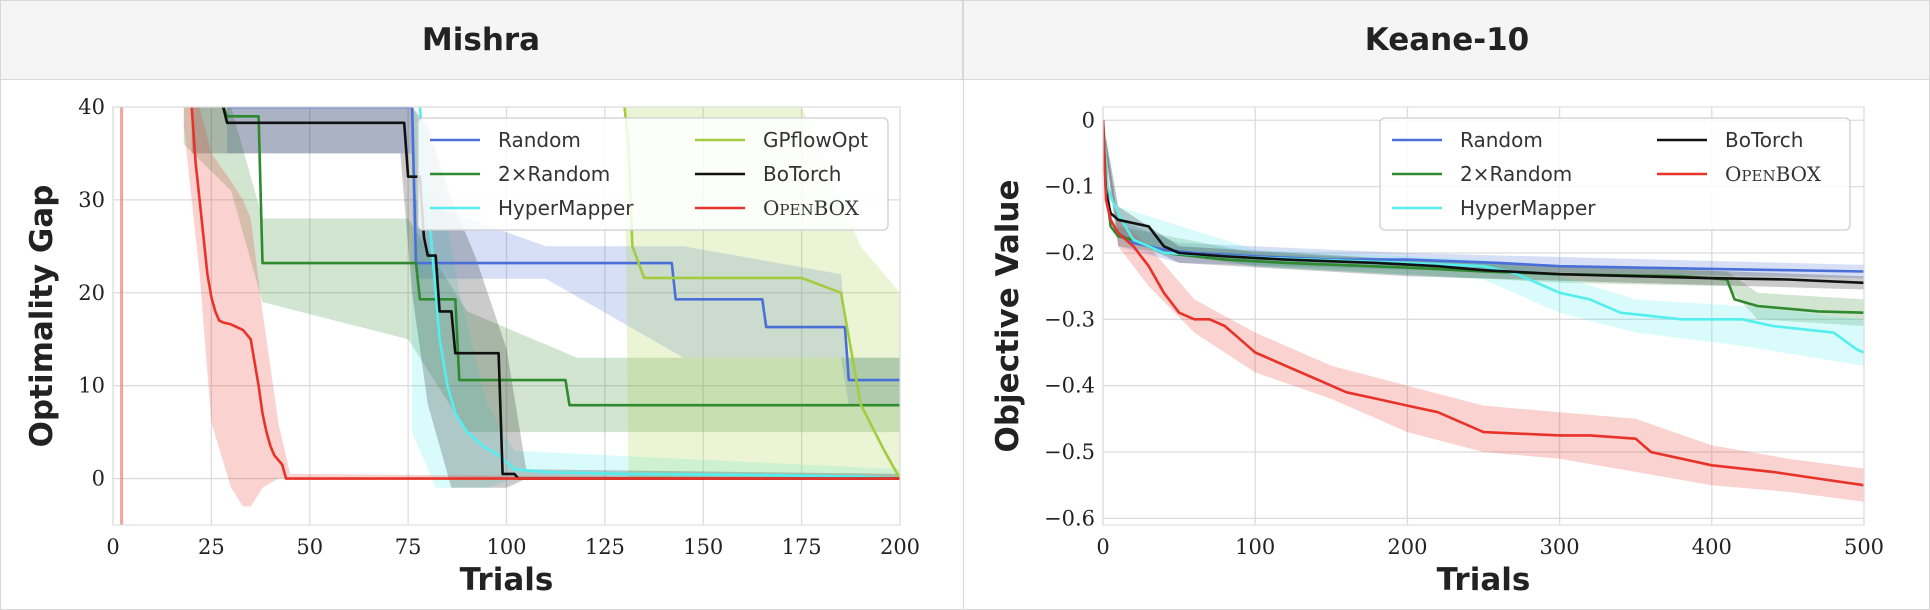 The width and height of the screenshot is (1930, 610). I want to click on y-tick-label: −0.6, so click(1069, 518).